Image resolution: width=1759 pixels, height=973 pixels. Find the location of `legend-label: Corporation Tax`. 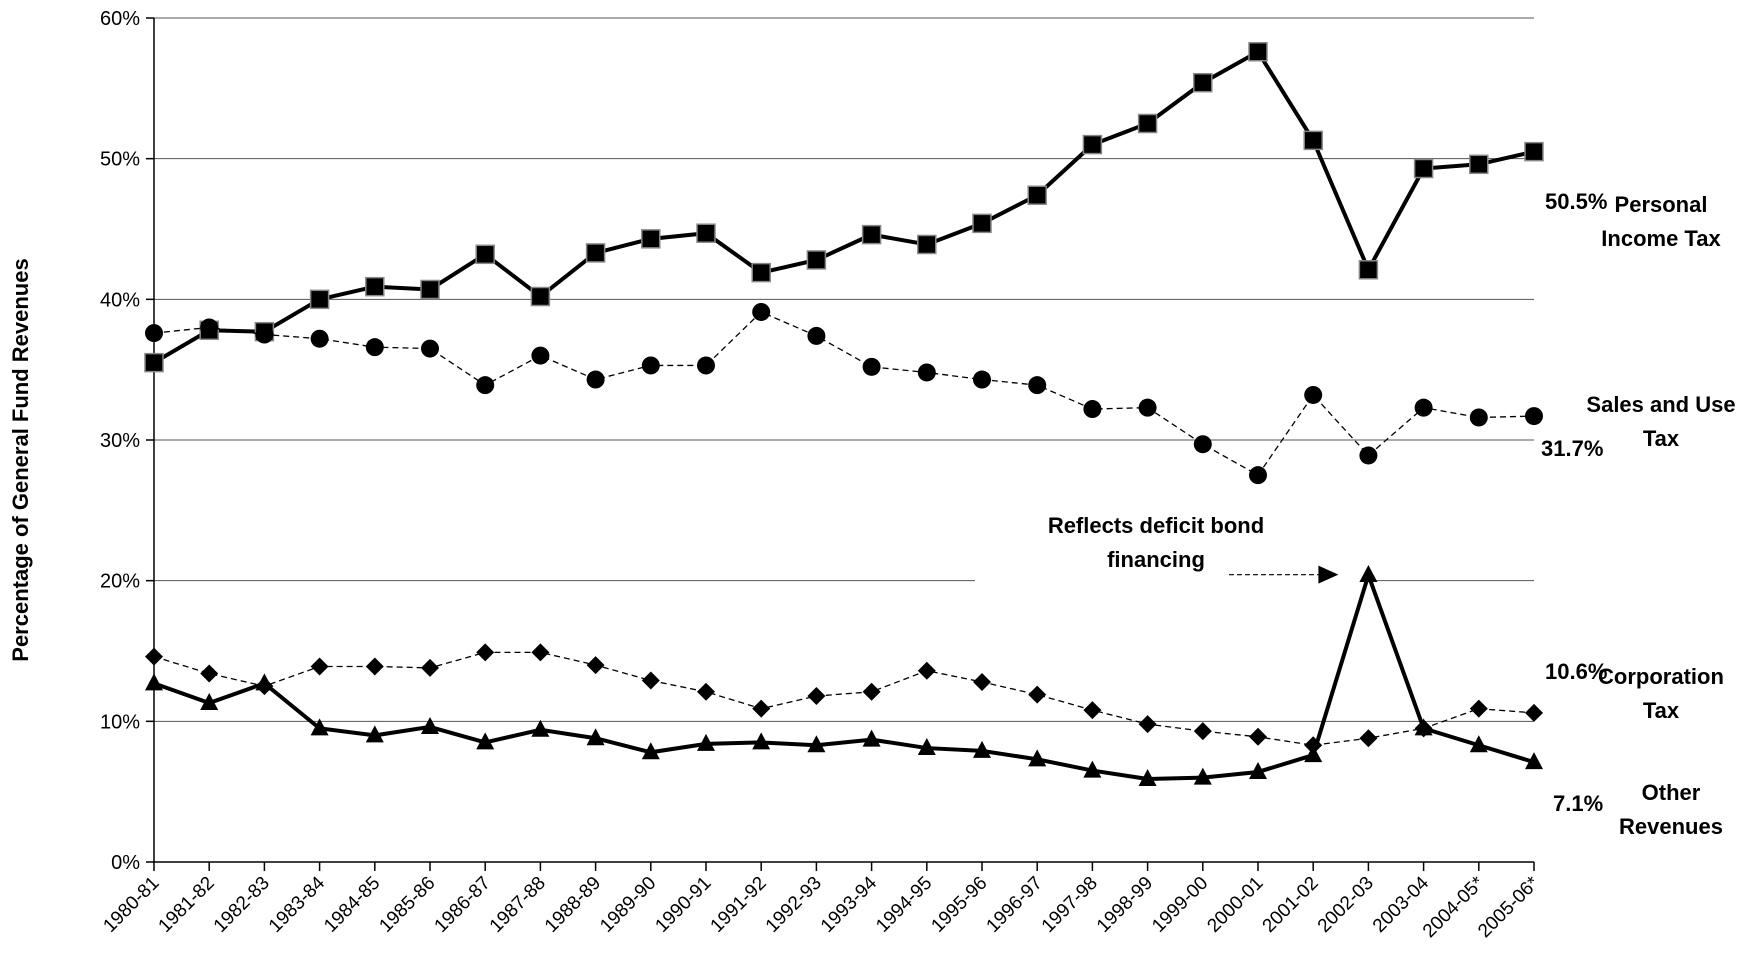

legend-label: Corporation Tax is located at coordinates (1661, 693).